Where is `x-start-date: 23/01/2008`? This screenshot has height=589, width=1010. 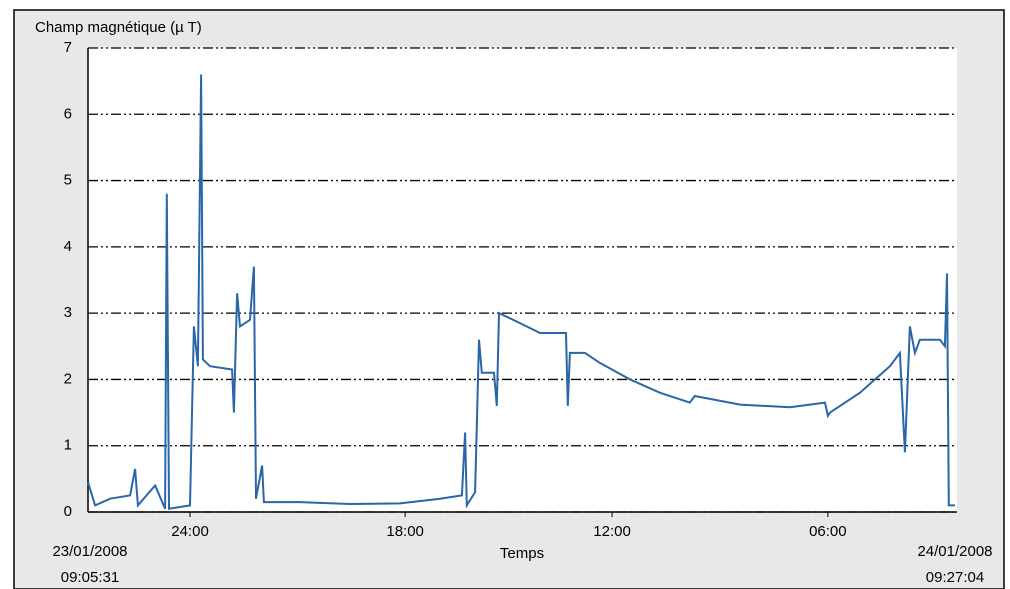
x-start-date: 23/01/2008 is located at coordinates (89, 551).